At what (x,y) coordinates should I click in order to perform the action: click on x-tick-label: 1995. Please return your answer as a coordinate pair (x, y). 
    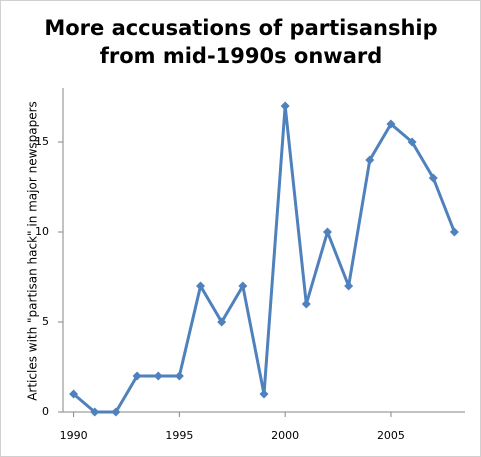
    Looking at the image, I should click on (179, 435).